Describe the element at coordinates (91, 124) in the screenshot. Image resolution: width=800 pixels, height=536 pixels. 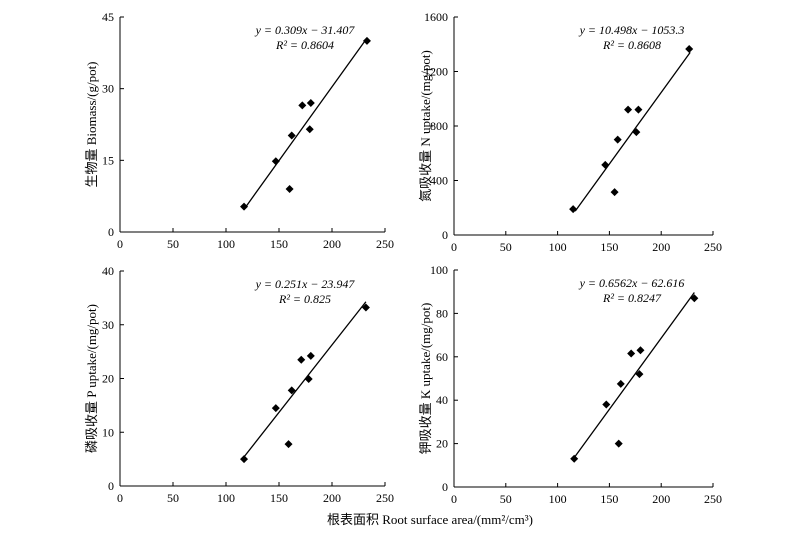
I see `y-axis-label: 生物量 Biomass/(g/pot)` at that location.